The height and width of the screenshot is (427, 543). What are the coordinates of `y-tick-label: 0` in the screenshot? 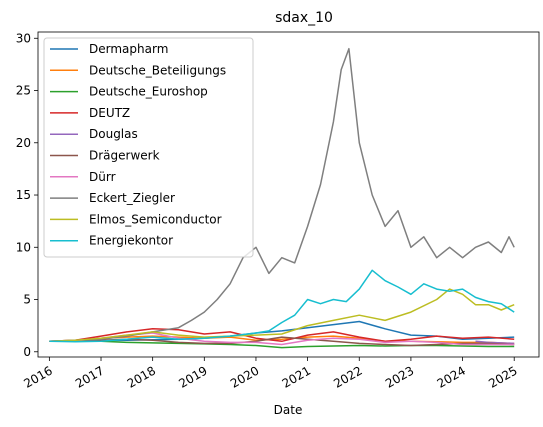 It's located at (27, 352).